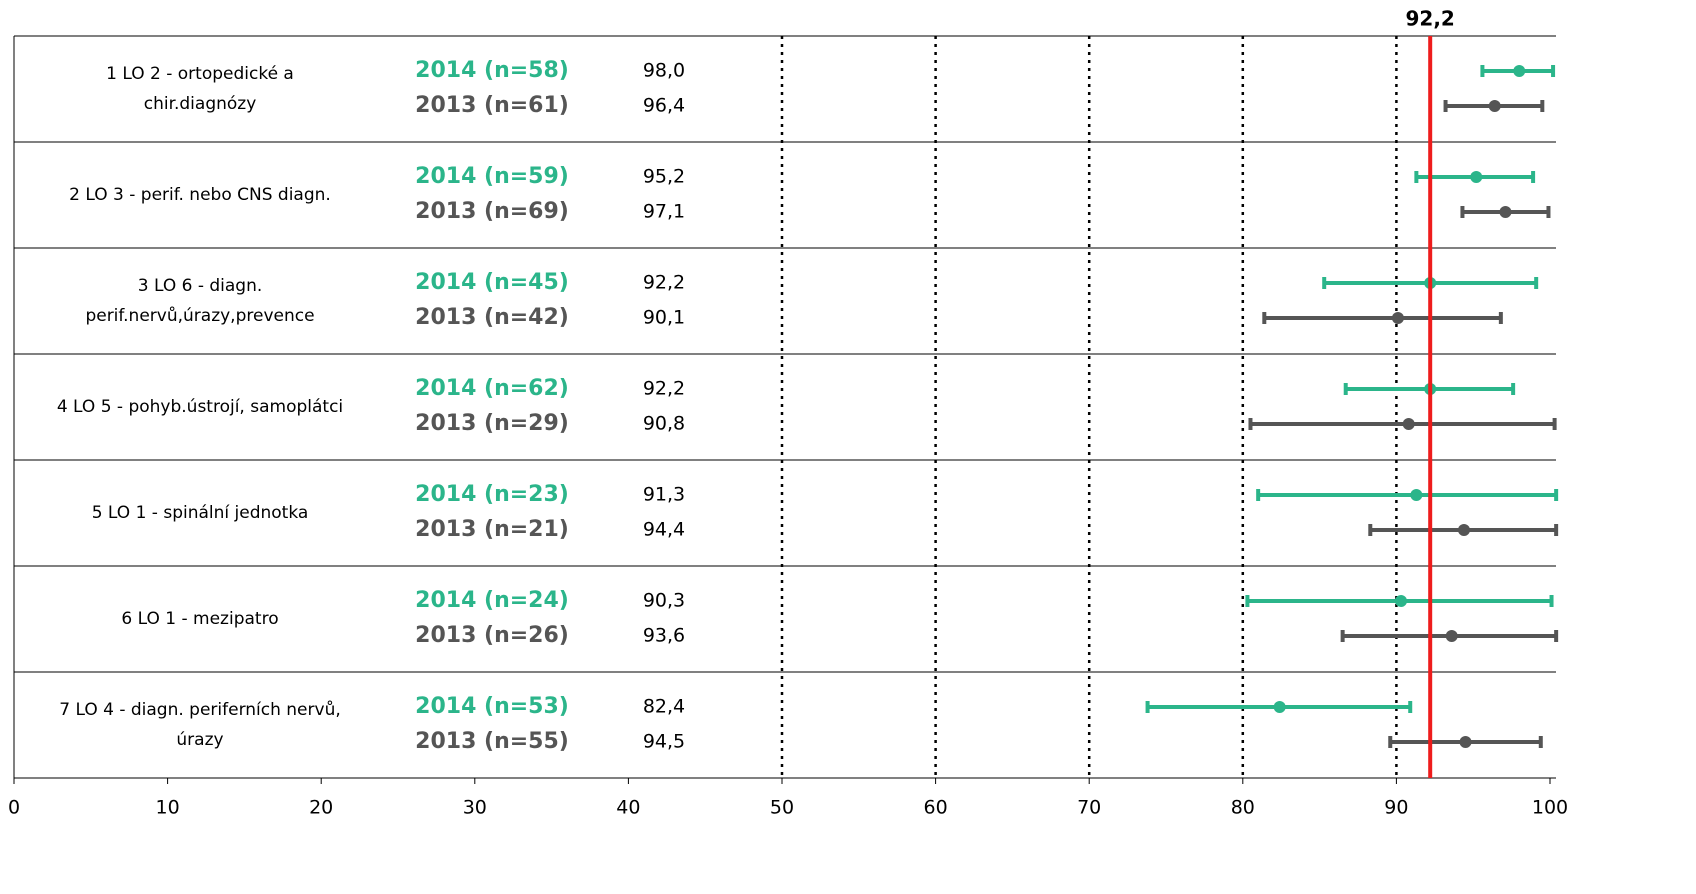 The width and height of the screenshot is (1696, 894). I want to click on x-tick-label: 80, so click(1243, 808).